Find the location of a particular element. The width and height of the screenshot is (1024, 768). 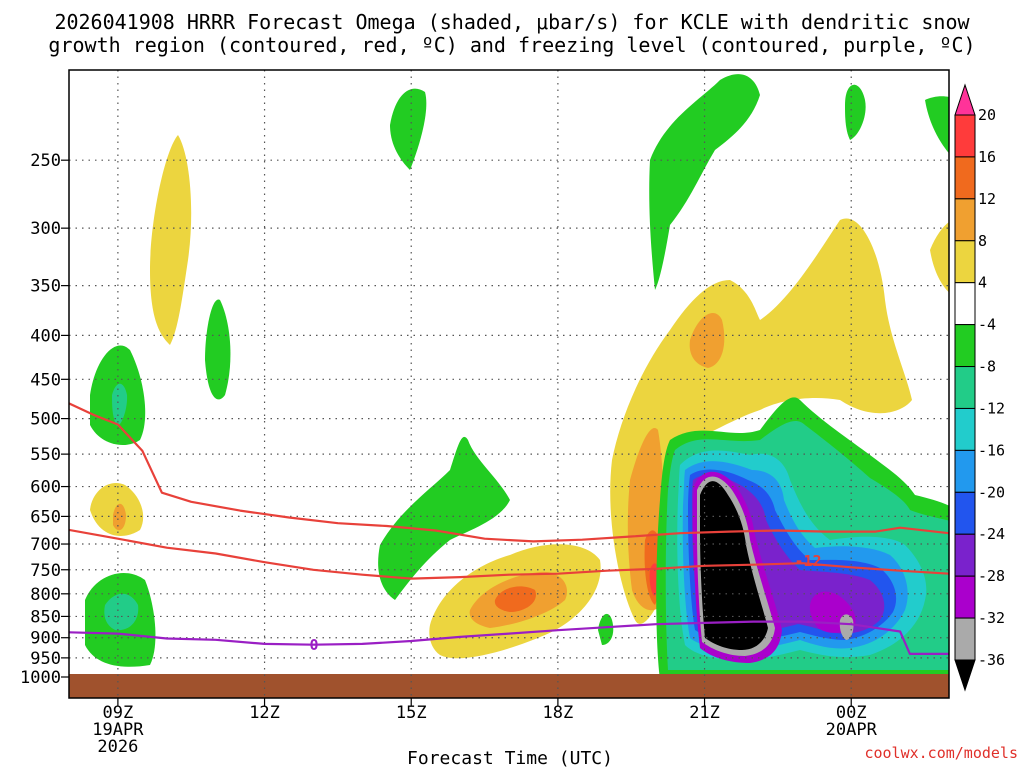

y-tick-label: 350 is located at coordinates (45, 287).